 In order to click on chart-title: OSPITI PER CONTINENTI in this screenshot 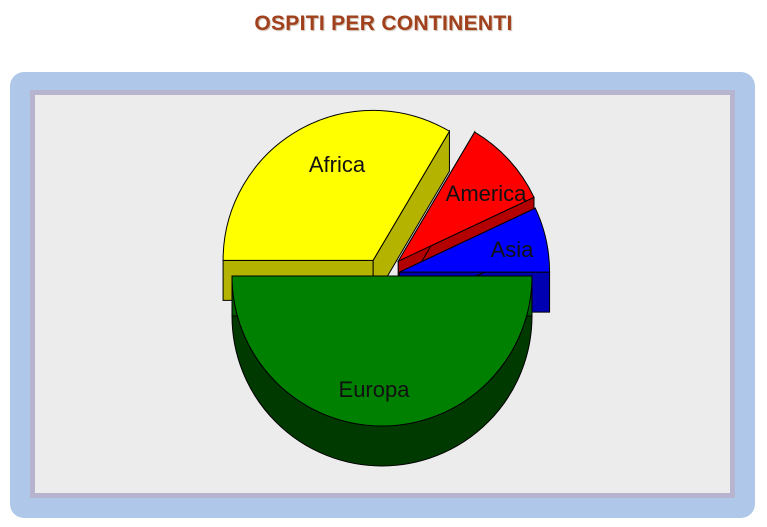, I will do `click(383, 23)`.